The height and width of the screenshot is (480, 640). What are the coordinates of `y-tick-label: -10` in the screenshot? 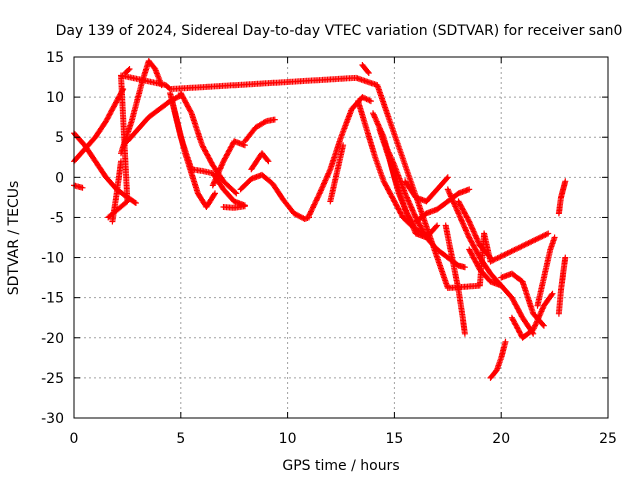 It's located at (52, 259).